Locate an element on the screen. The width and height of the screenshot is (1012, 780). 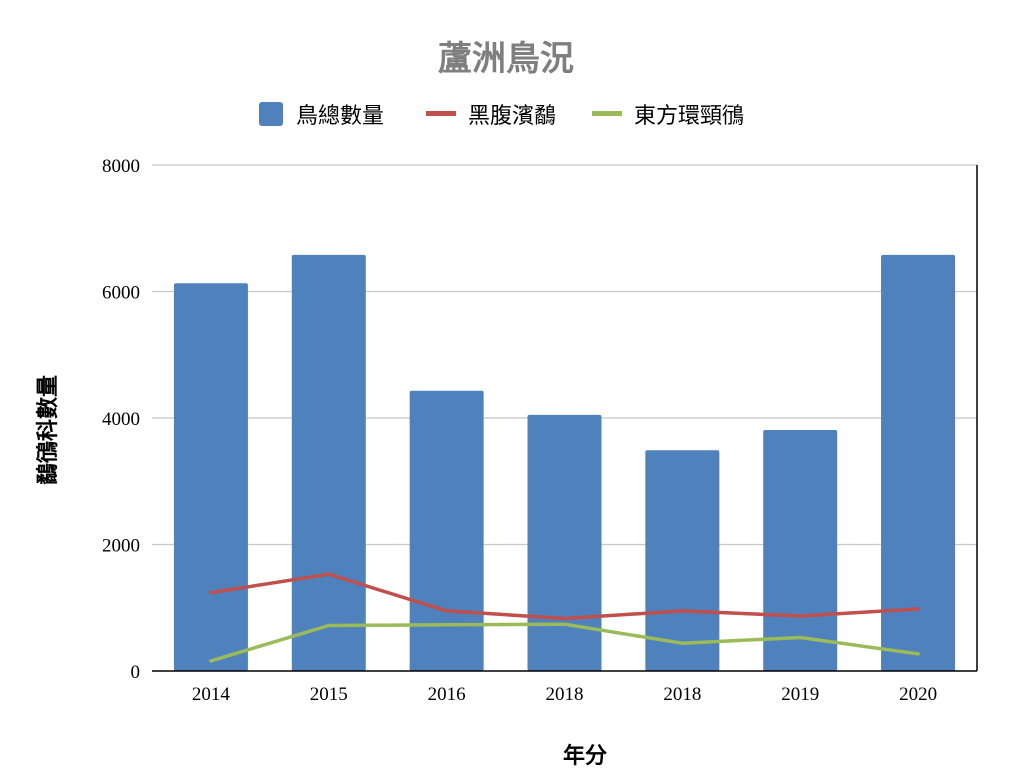
legend-label-total: 鳥總數量 is located at coordinates (340, 116).